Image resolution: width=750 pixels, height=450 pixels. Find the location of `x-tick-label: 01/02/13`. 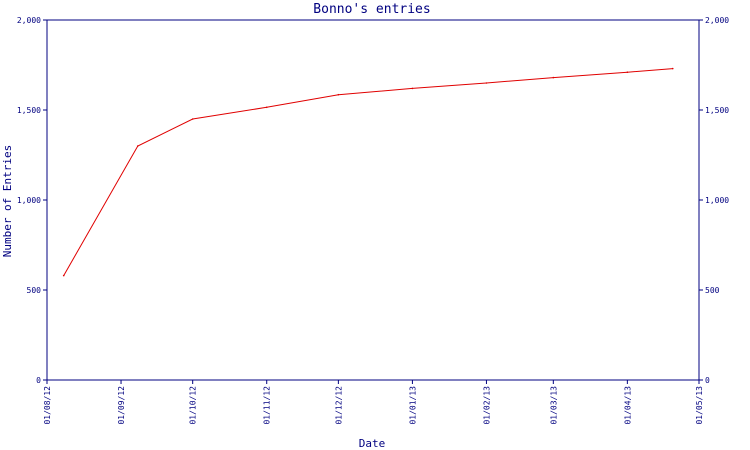

x-tick-label: 01/02/13 is located at coordinates (486, 405).